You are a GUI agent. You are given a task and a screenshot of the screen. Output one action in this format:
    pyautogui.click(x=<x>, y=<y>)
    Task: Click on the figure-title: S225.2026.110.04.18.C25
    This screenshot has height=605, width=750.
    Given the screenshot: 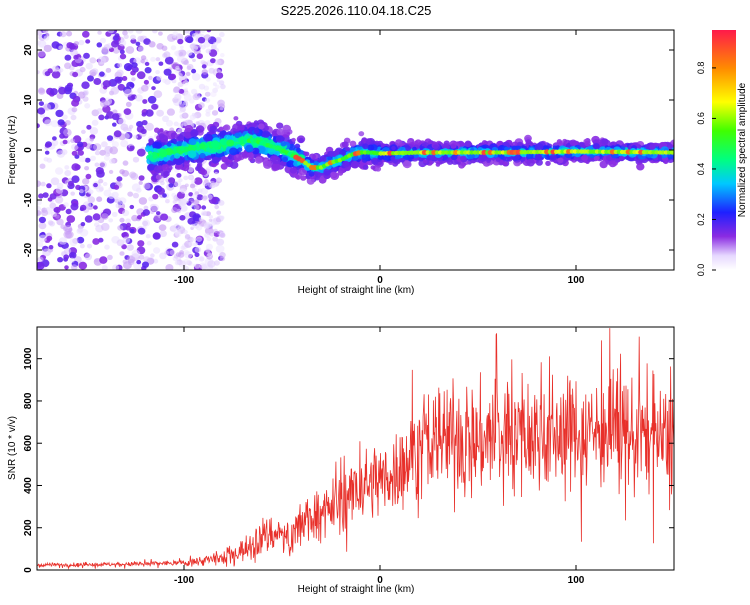 What is the action you would take?
    pyautogui.click(x=356, y=10)
    